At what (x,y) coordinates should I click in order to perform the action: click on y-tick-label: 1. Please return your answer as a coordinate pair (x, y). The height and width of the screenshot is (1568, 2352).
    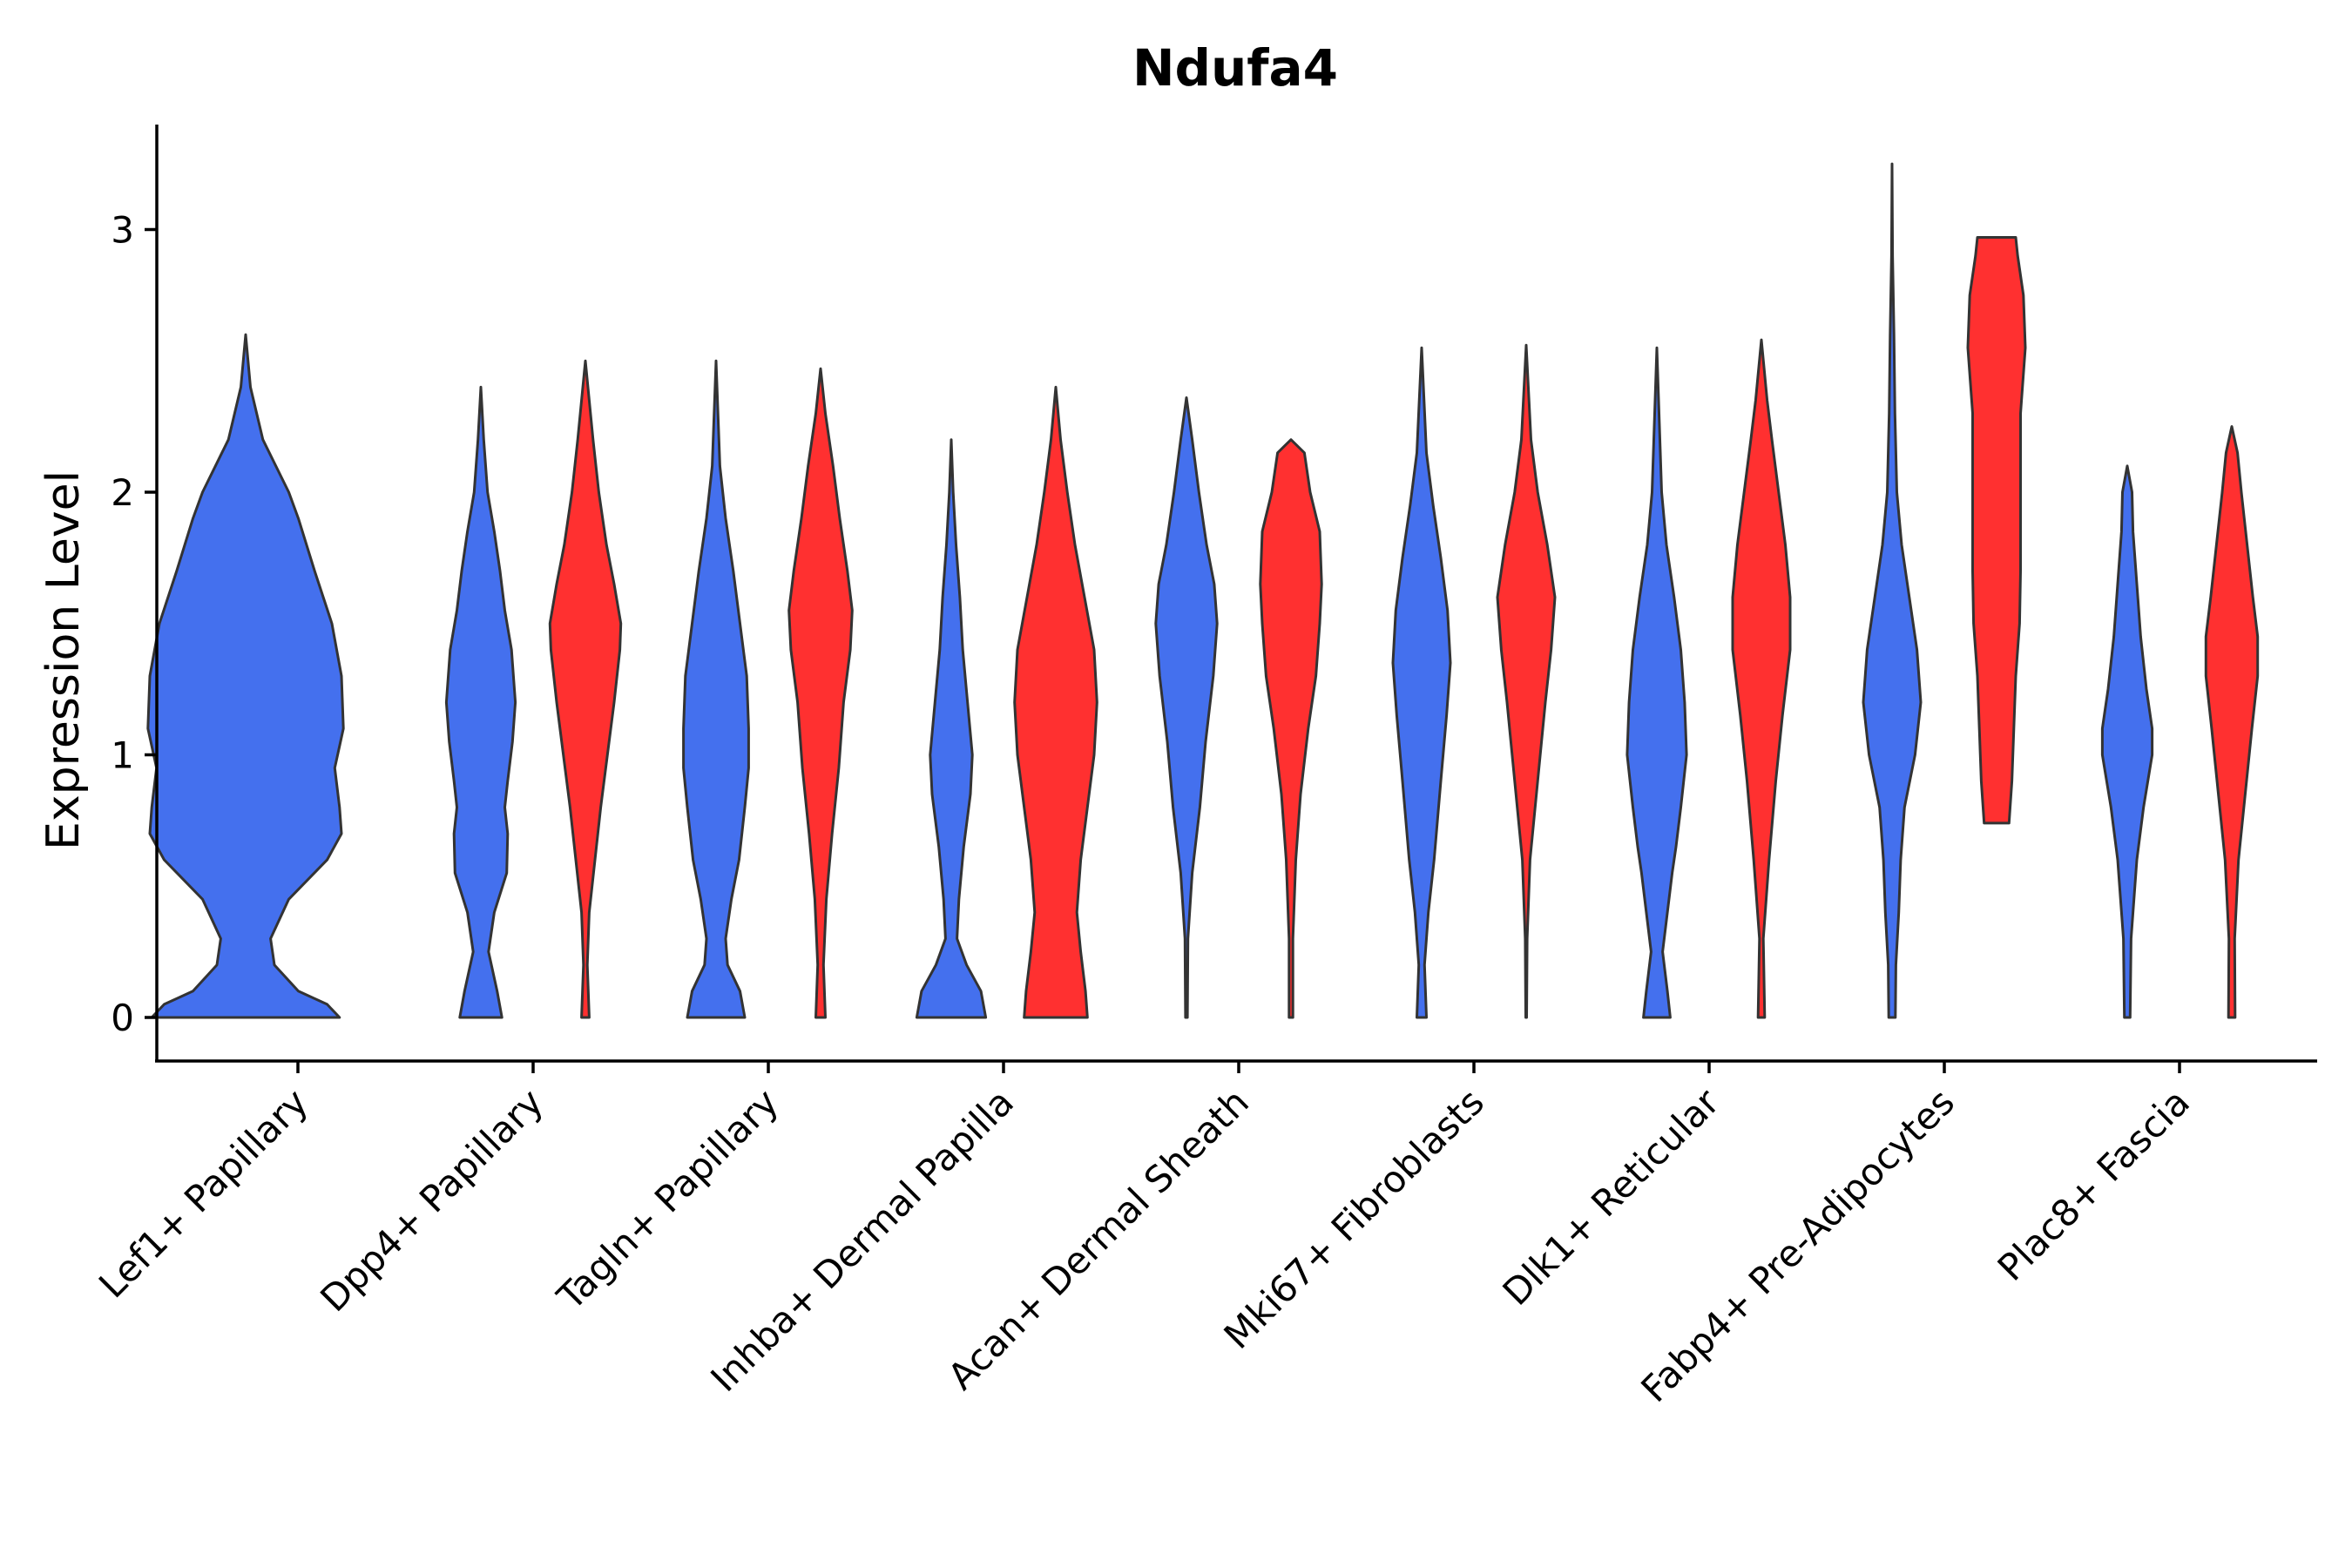
    Looking at the image, I should click on (122, 756).